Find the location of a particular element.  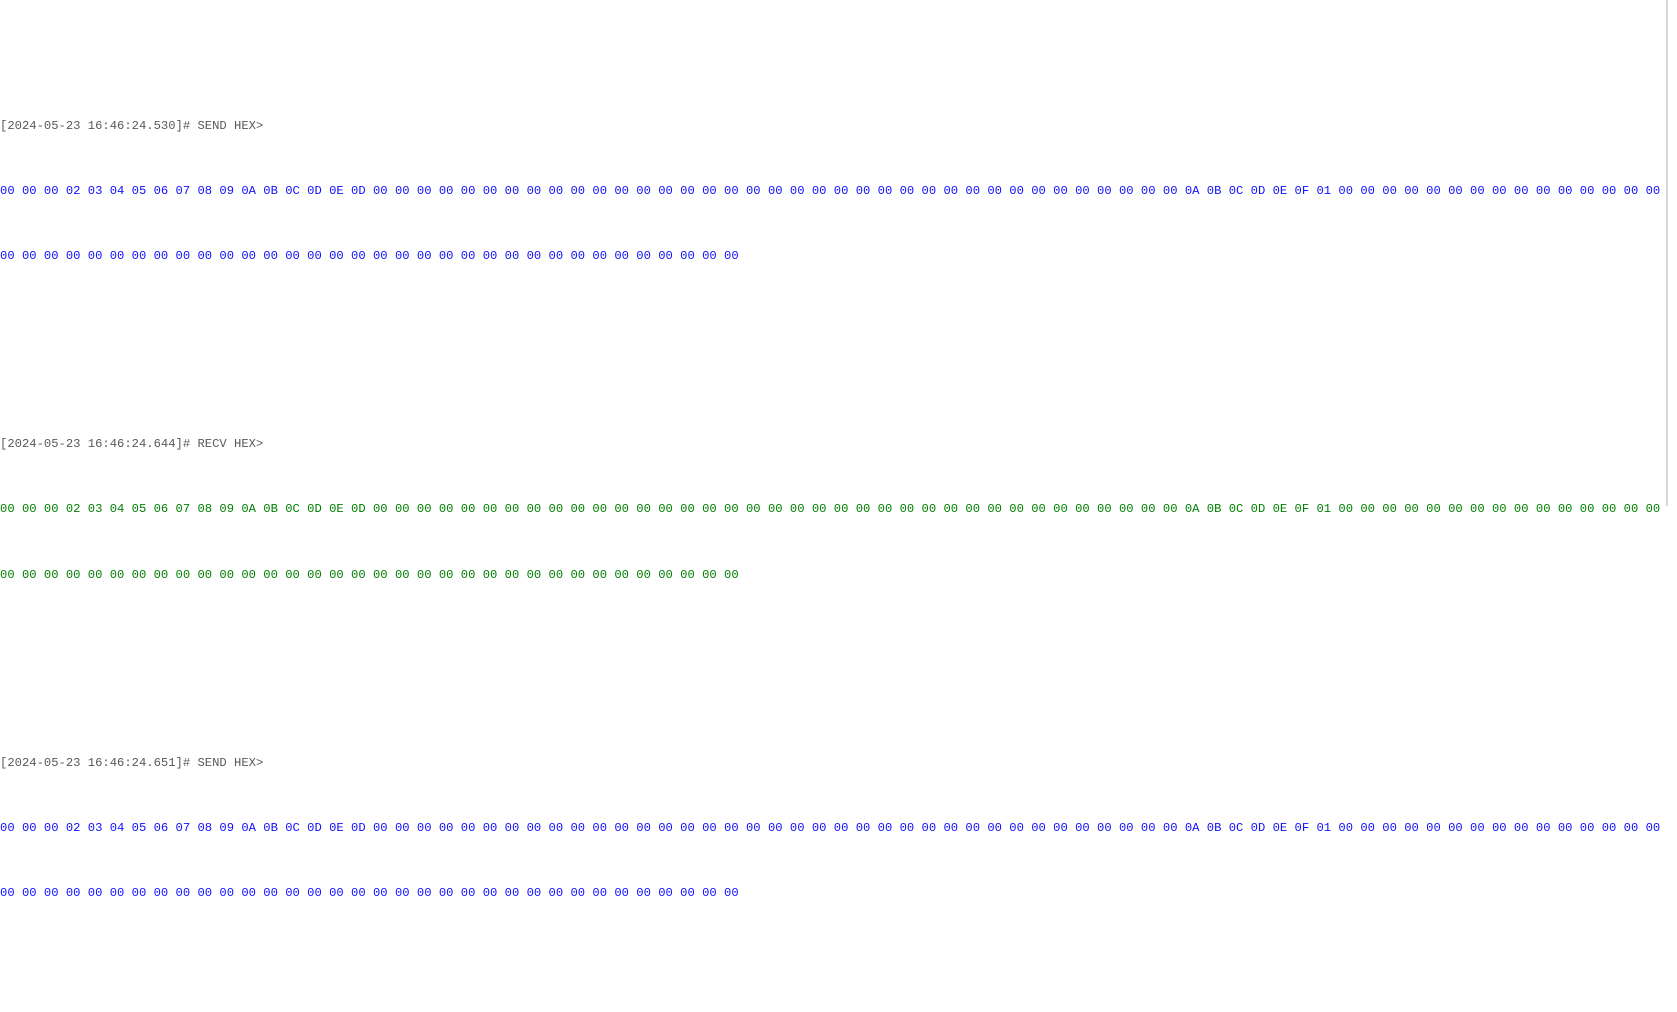

panel-right-border is located at coordinates (1667, 253).